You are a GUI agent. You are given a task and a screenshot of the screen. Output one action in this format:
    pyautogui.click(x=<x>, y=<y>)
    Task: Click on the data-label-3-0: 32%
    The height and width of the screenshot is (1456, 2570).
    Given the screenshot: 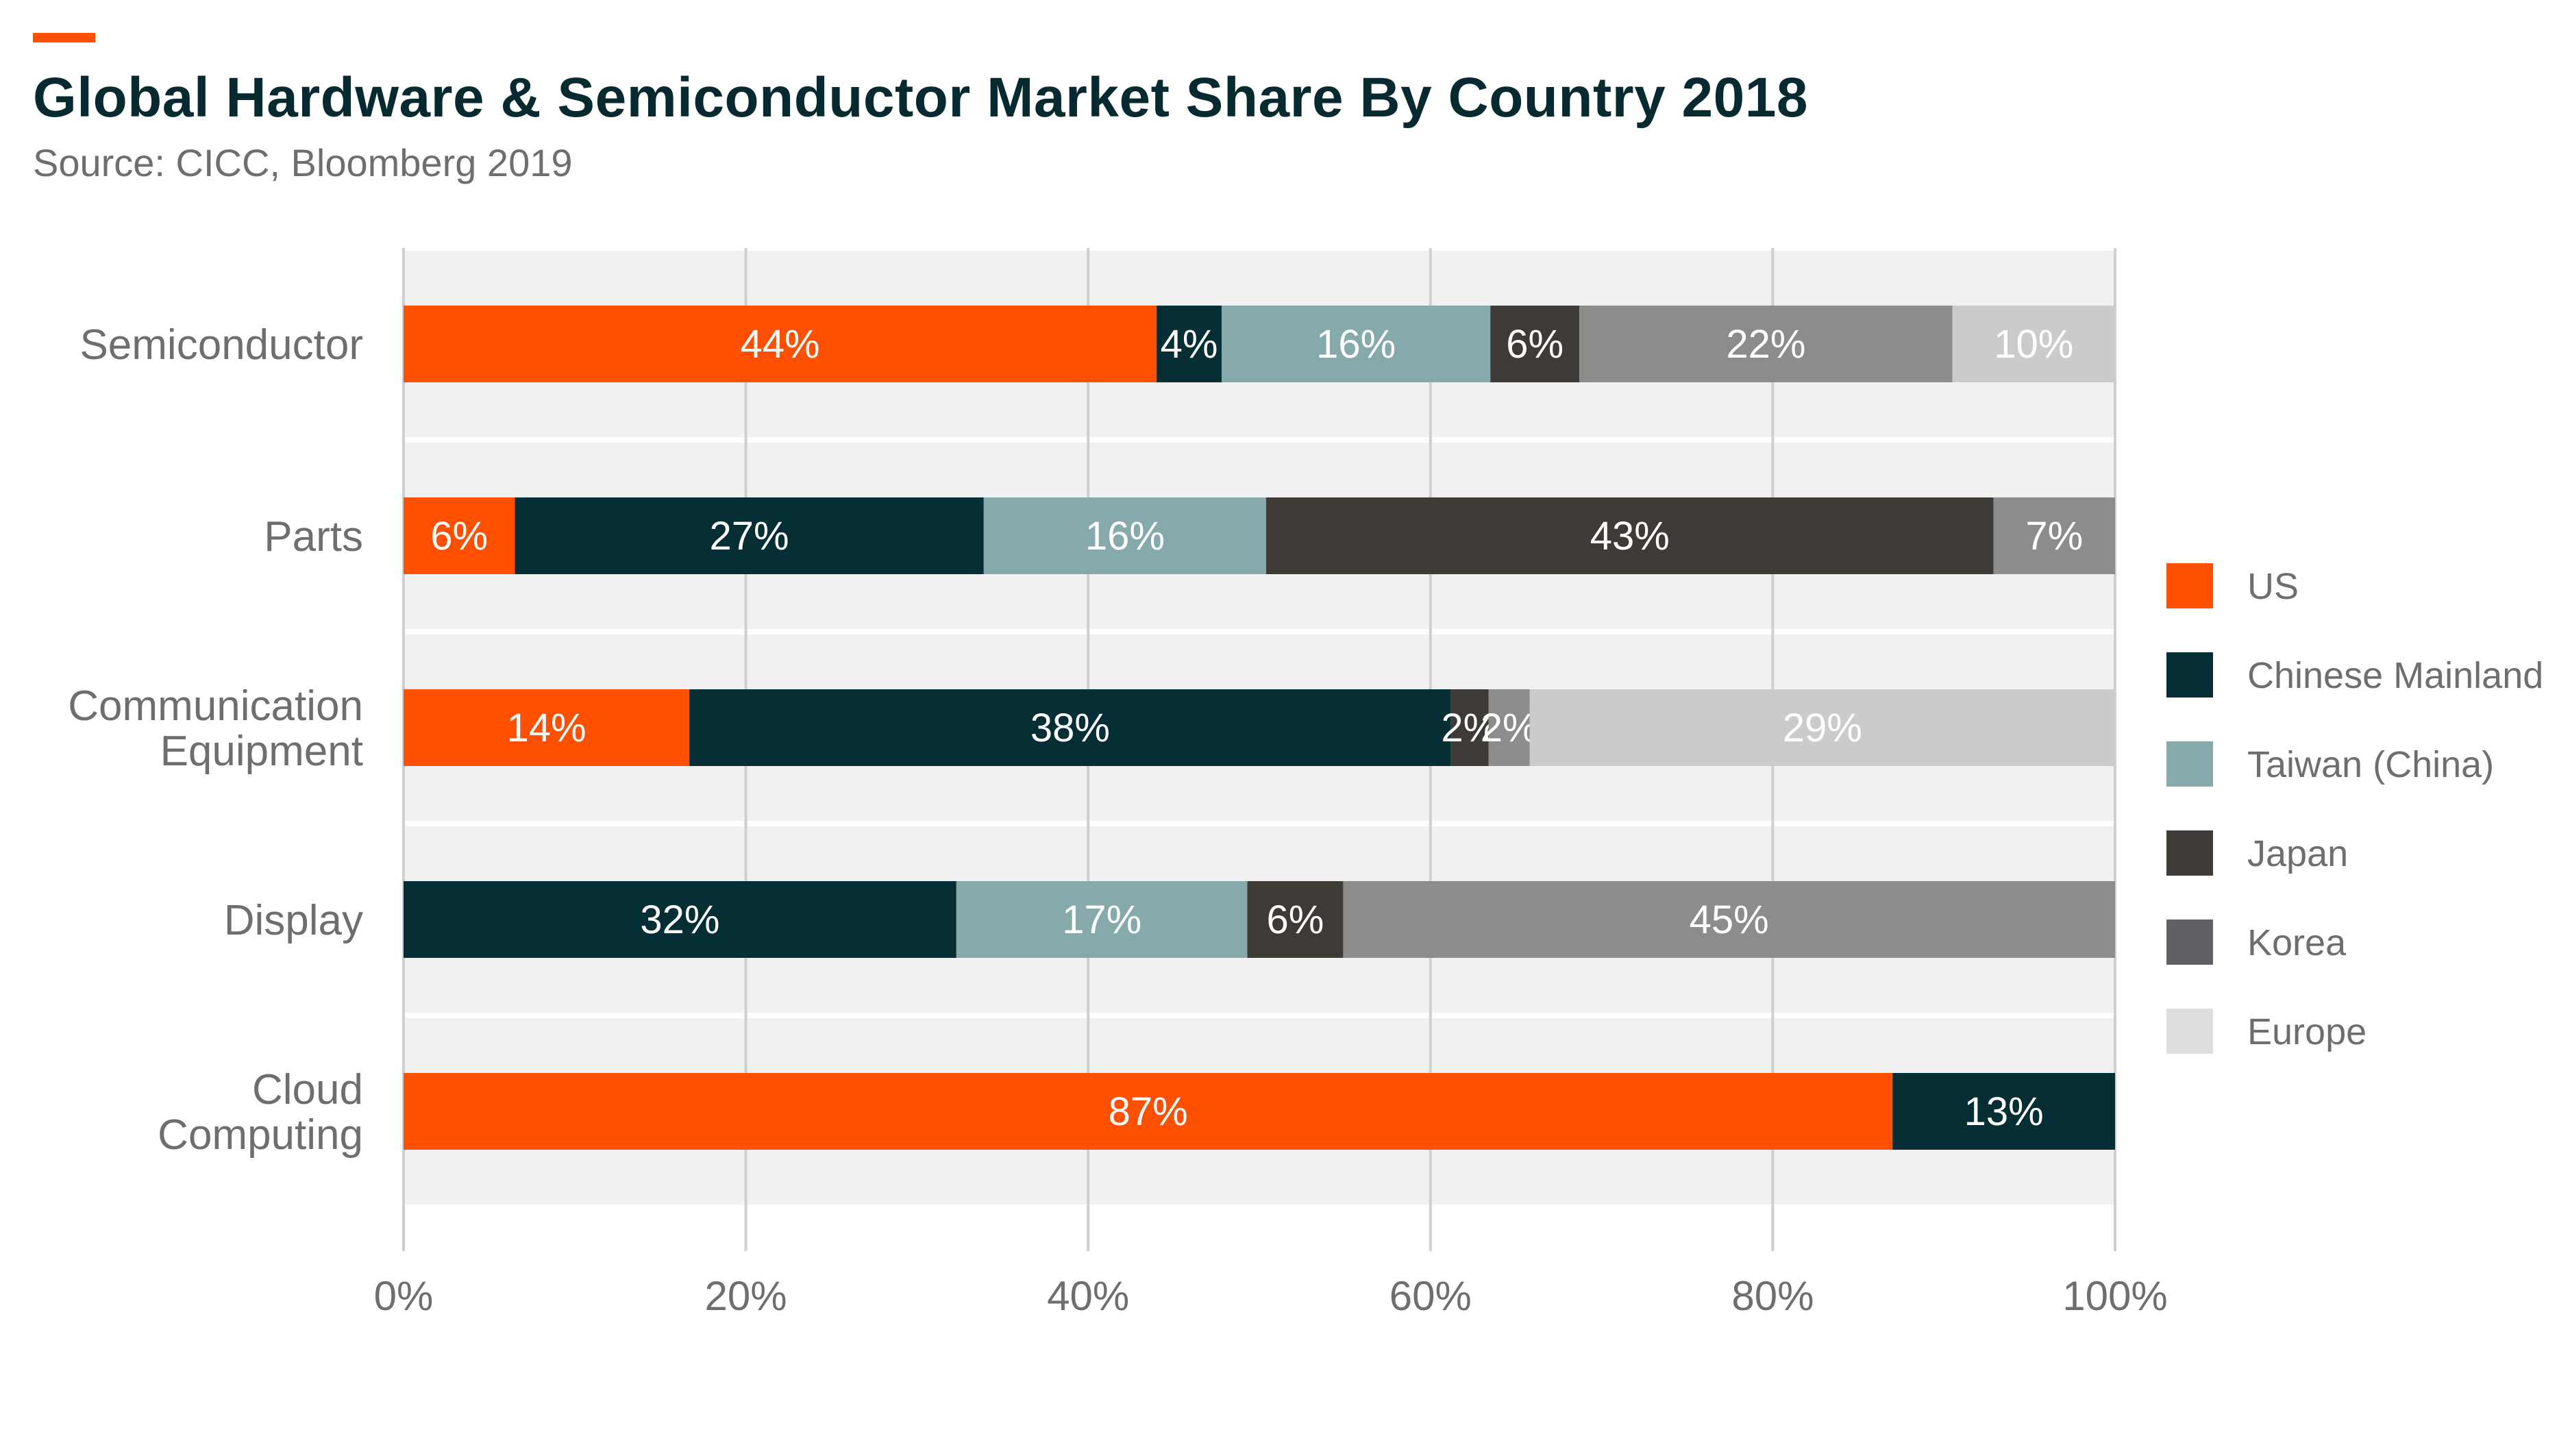 What is the action you would take?
    pyautogui.click(x=679, y=920)
    